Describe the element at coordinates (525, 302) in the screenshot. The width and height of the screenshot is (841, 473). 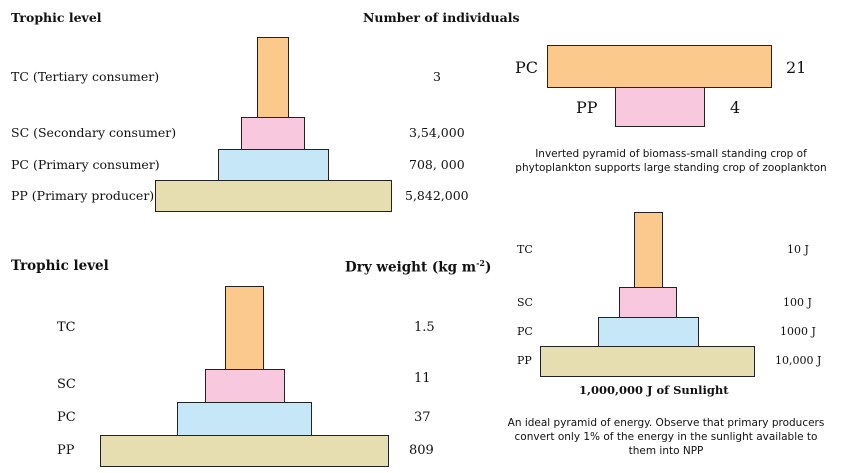
I see `energy-sc-label: SC` at that location.